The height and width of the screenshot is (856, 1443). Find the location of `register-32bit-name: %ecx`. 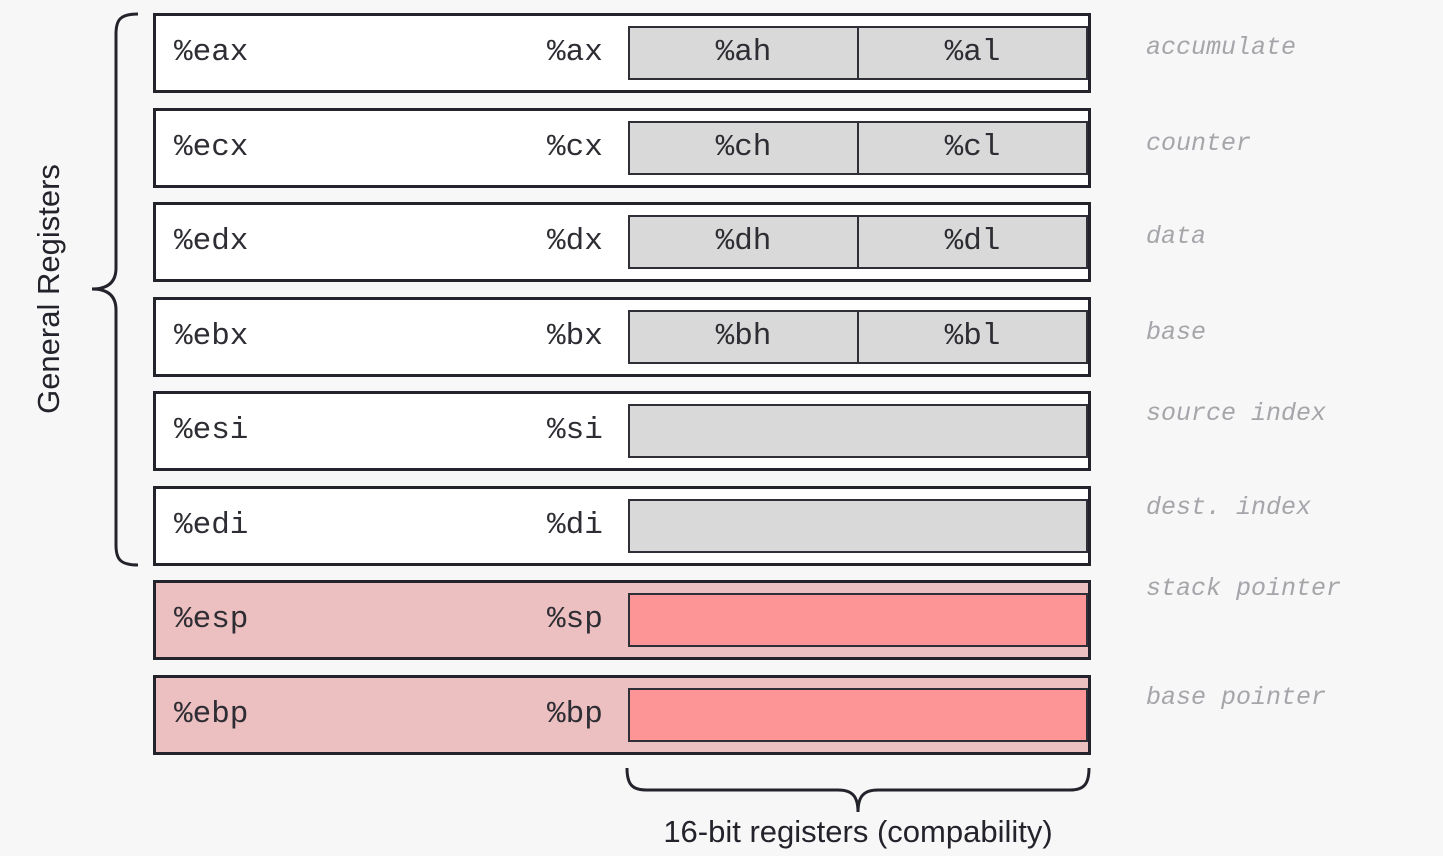

register-32bit-name: %ecx is located at coordinates (211, 147).